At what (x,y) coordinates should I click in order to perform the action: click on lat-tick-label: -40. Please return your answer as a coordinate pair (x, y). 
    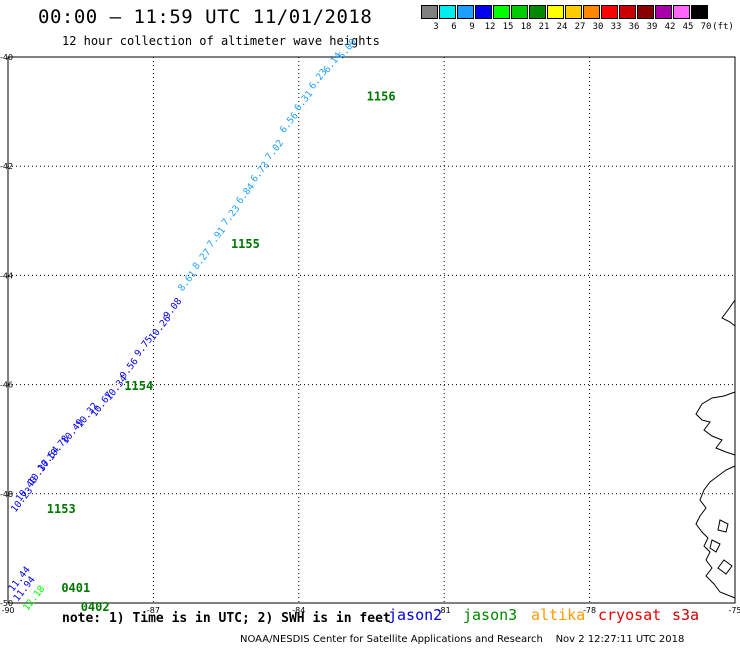
    Looking at the image, I should click on (6, 57).